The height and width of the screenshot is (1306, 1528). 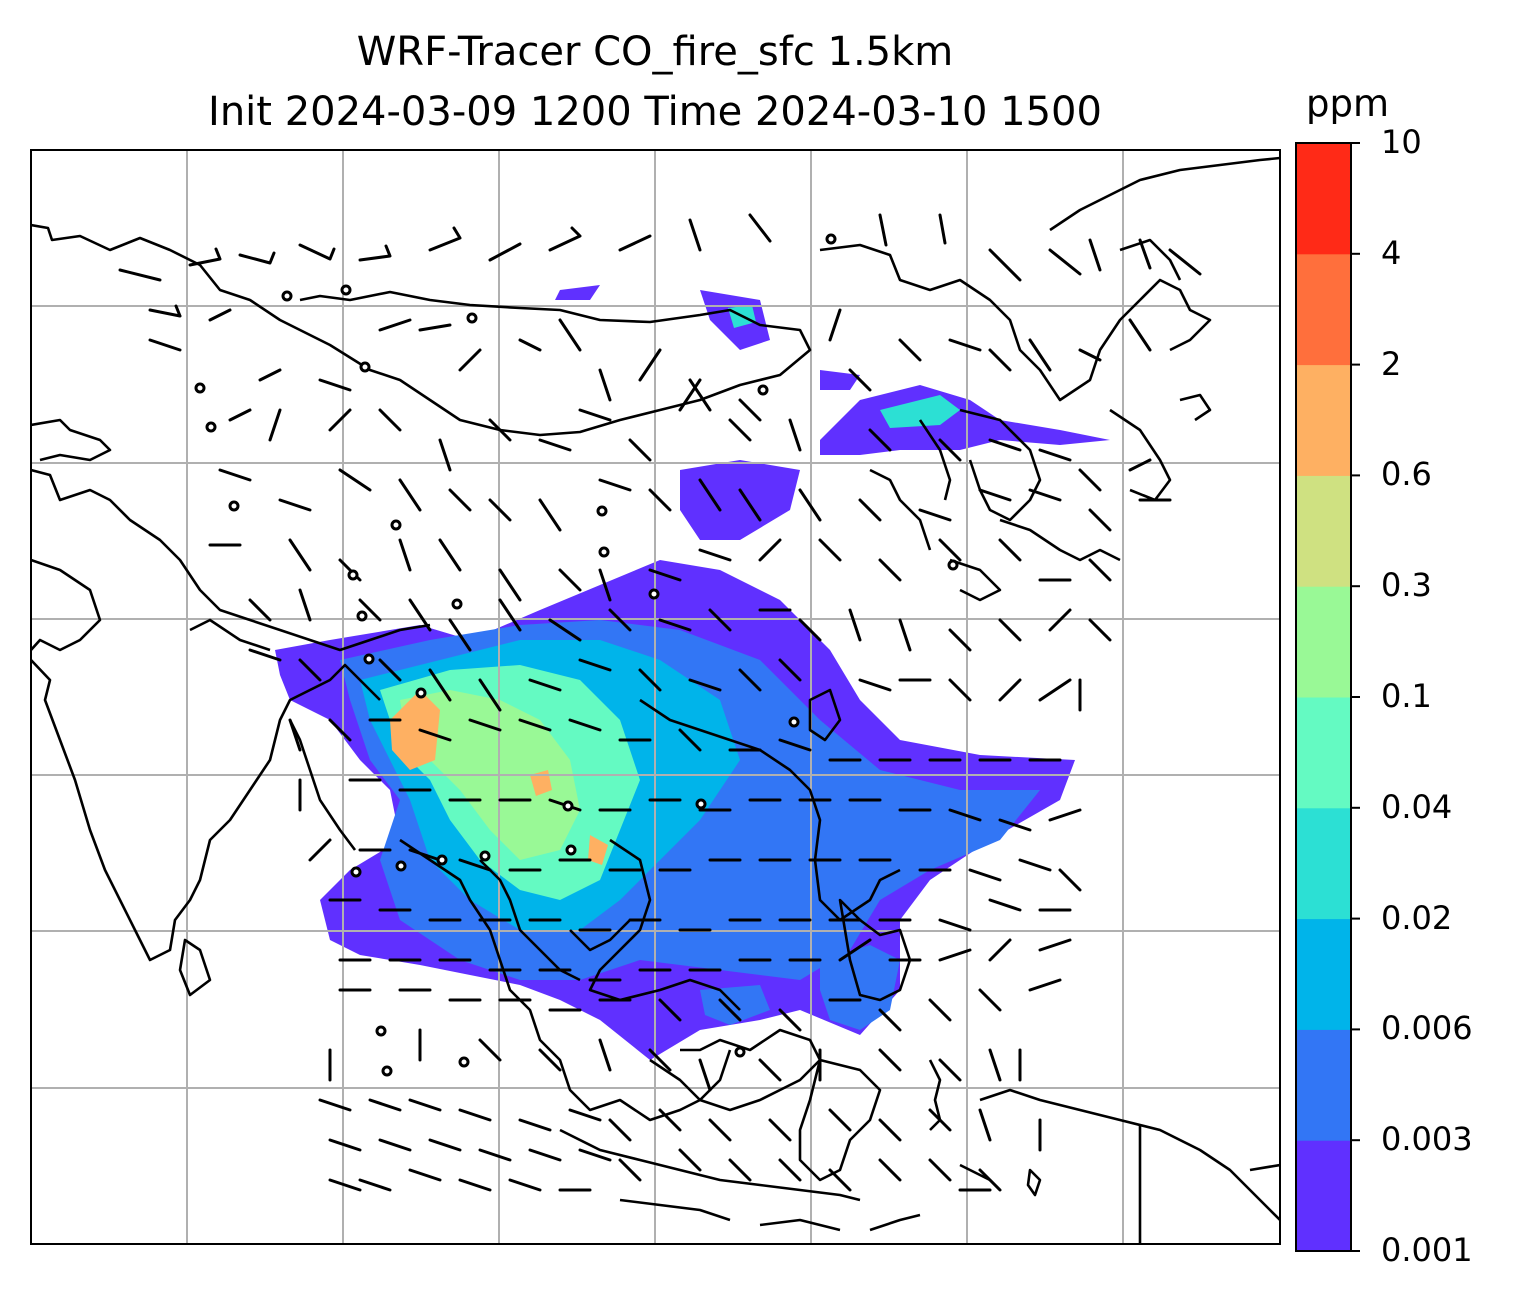 I want to click on colorbar-tick-label: 0.6, so click(x=1406, y=474).